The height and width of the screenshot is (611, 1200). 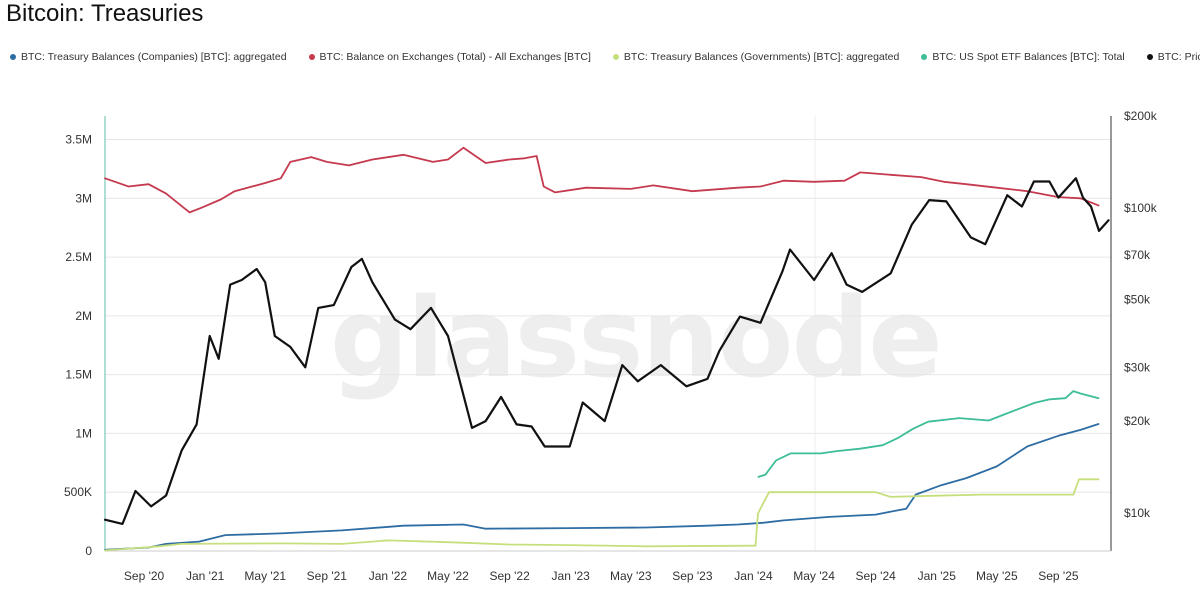 I want to click on x-tick-label: May '23, so click(x=631, y=576).